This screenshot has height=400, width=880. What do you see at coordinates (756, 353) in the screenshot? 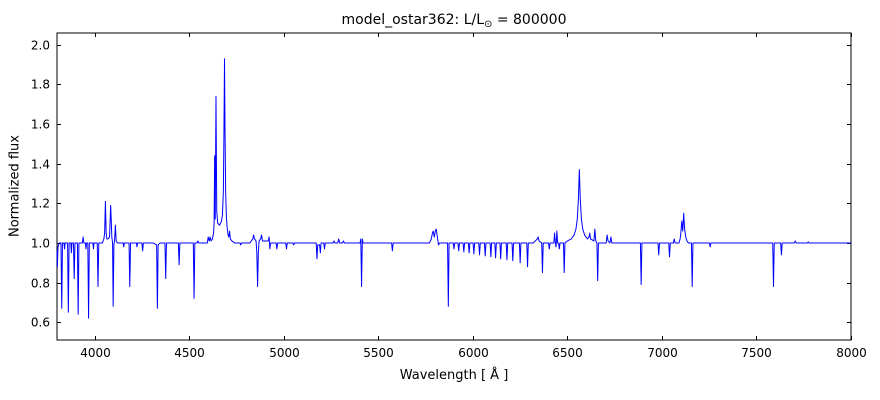
I see `x-tick-label: 7500` at bounding box center [756, 353].